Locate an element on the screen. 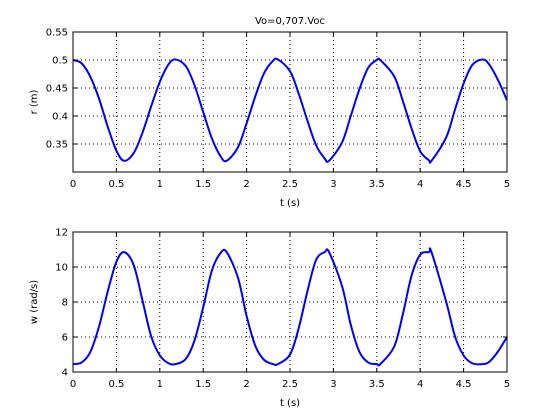 The width and height of the screenshot is (560, 420). y-tick-label: 10 is located at coordinates (61, 268).